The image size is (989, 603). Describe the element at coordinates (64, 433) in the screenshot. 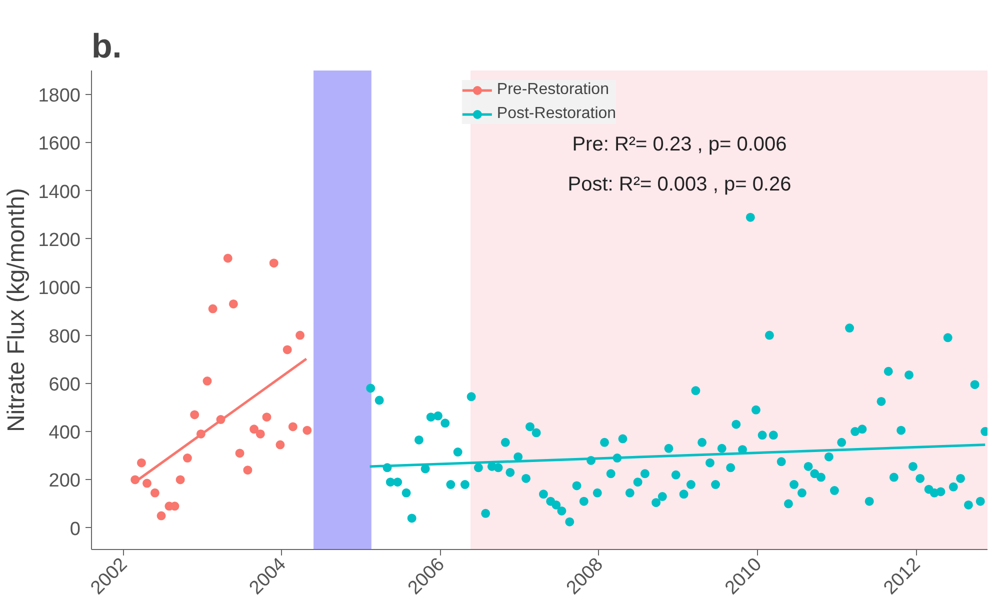

I see `y-tick-label: 400` at that location.